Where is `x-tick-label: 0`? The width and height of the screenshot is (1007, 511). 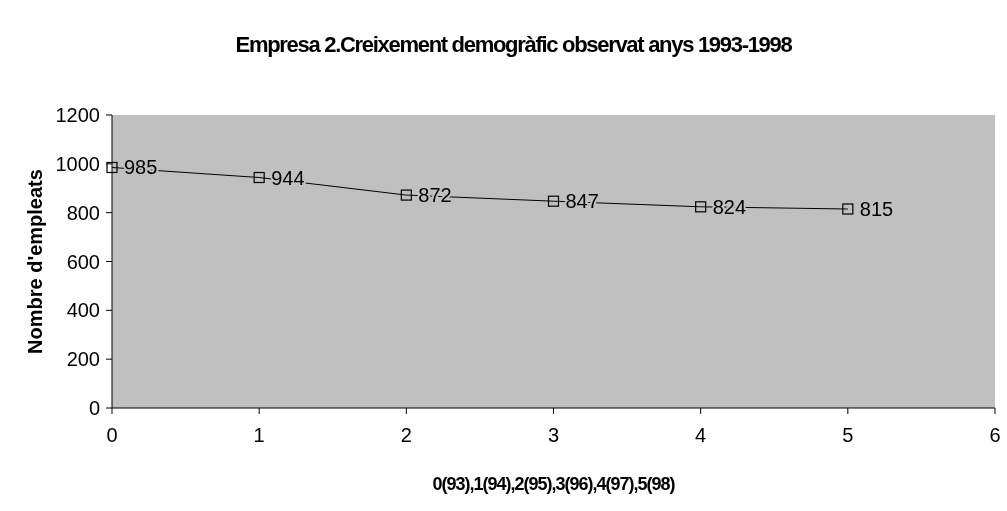 x-tick-label: 0 is located at coordinates (112, 435).